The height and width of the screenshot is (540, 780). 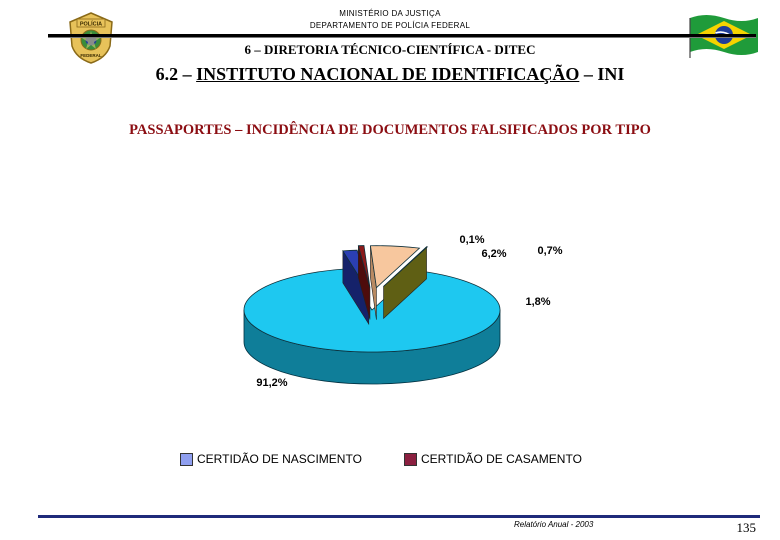 What do you see at coordinates (279, 459) in the screenshot?
I see `legend-label-nascimento: CERTIDÃO DE NASCIMENTO` at bounding box center [279, 459].